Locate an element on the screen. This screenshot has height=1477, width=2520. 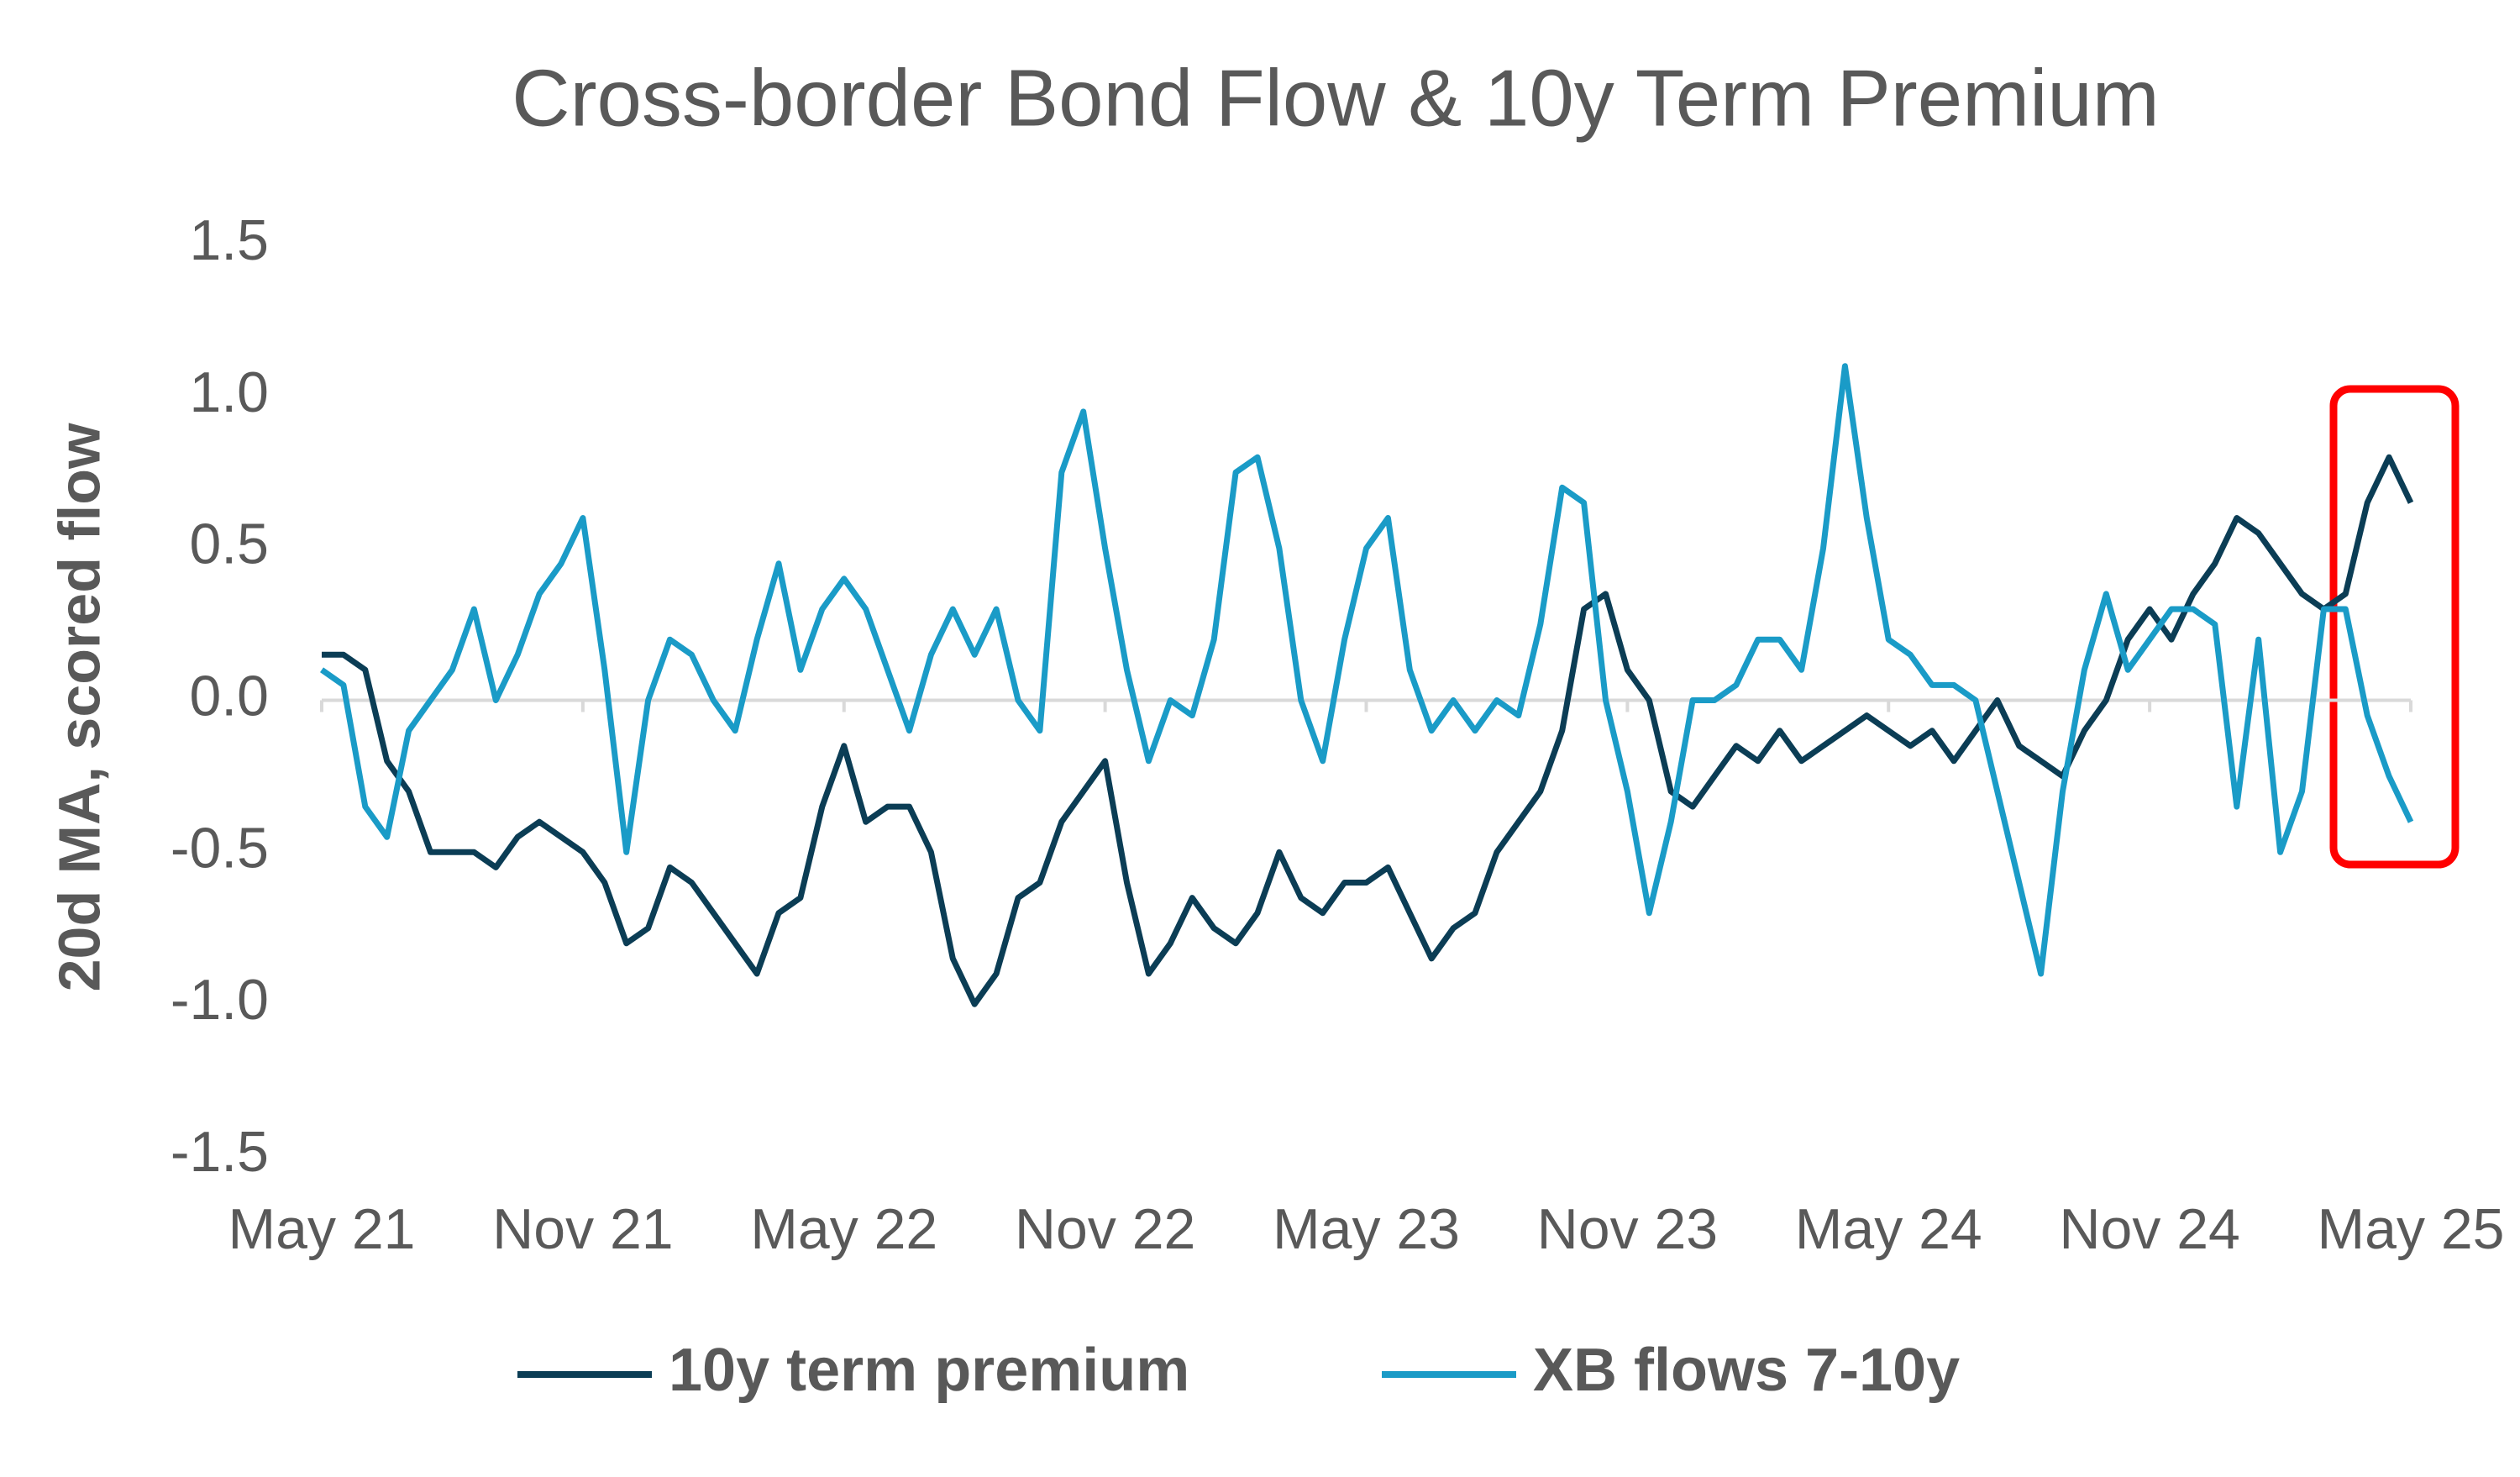
x-tick-label: May 25 is located at coordinates (2411, 1229).